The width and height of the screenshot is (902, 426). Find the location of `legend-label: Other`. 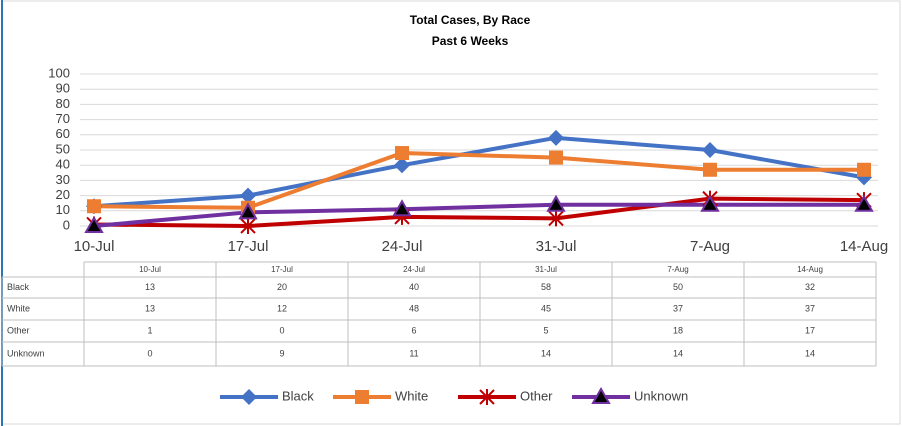

legend-label: Other is located at coordinates (536, 395).